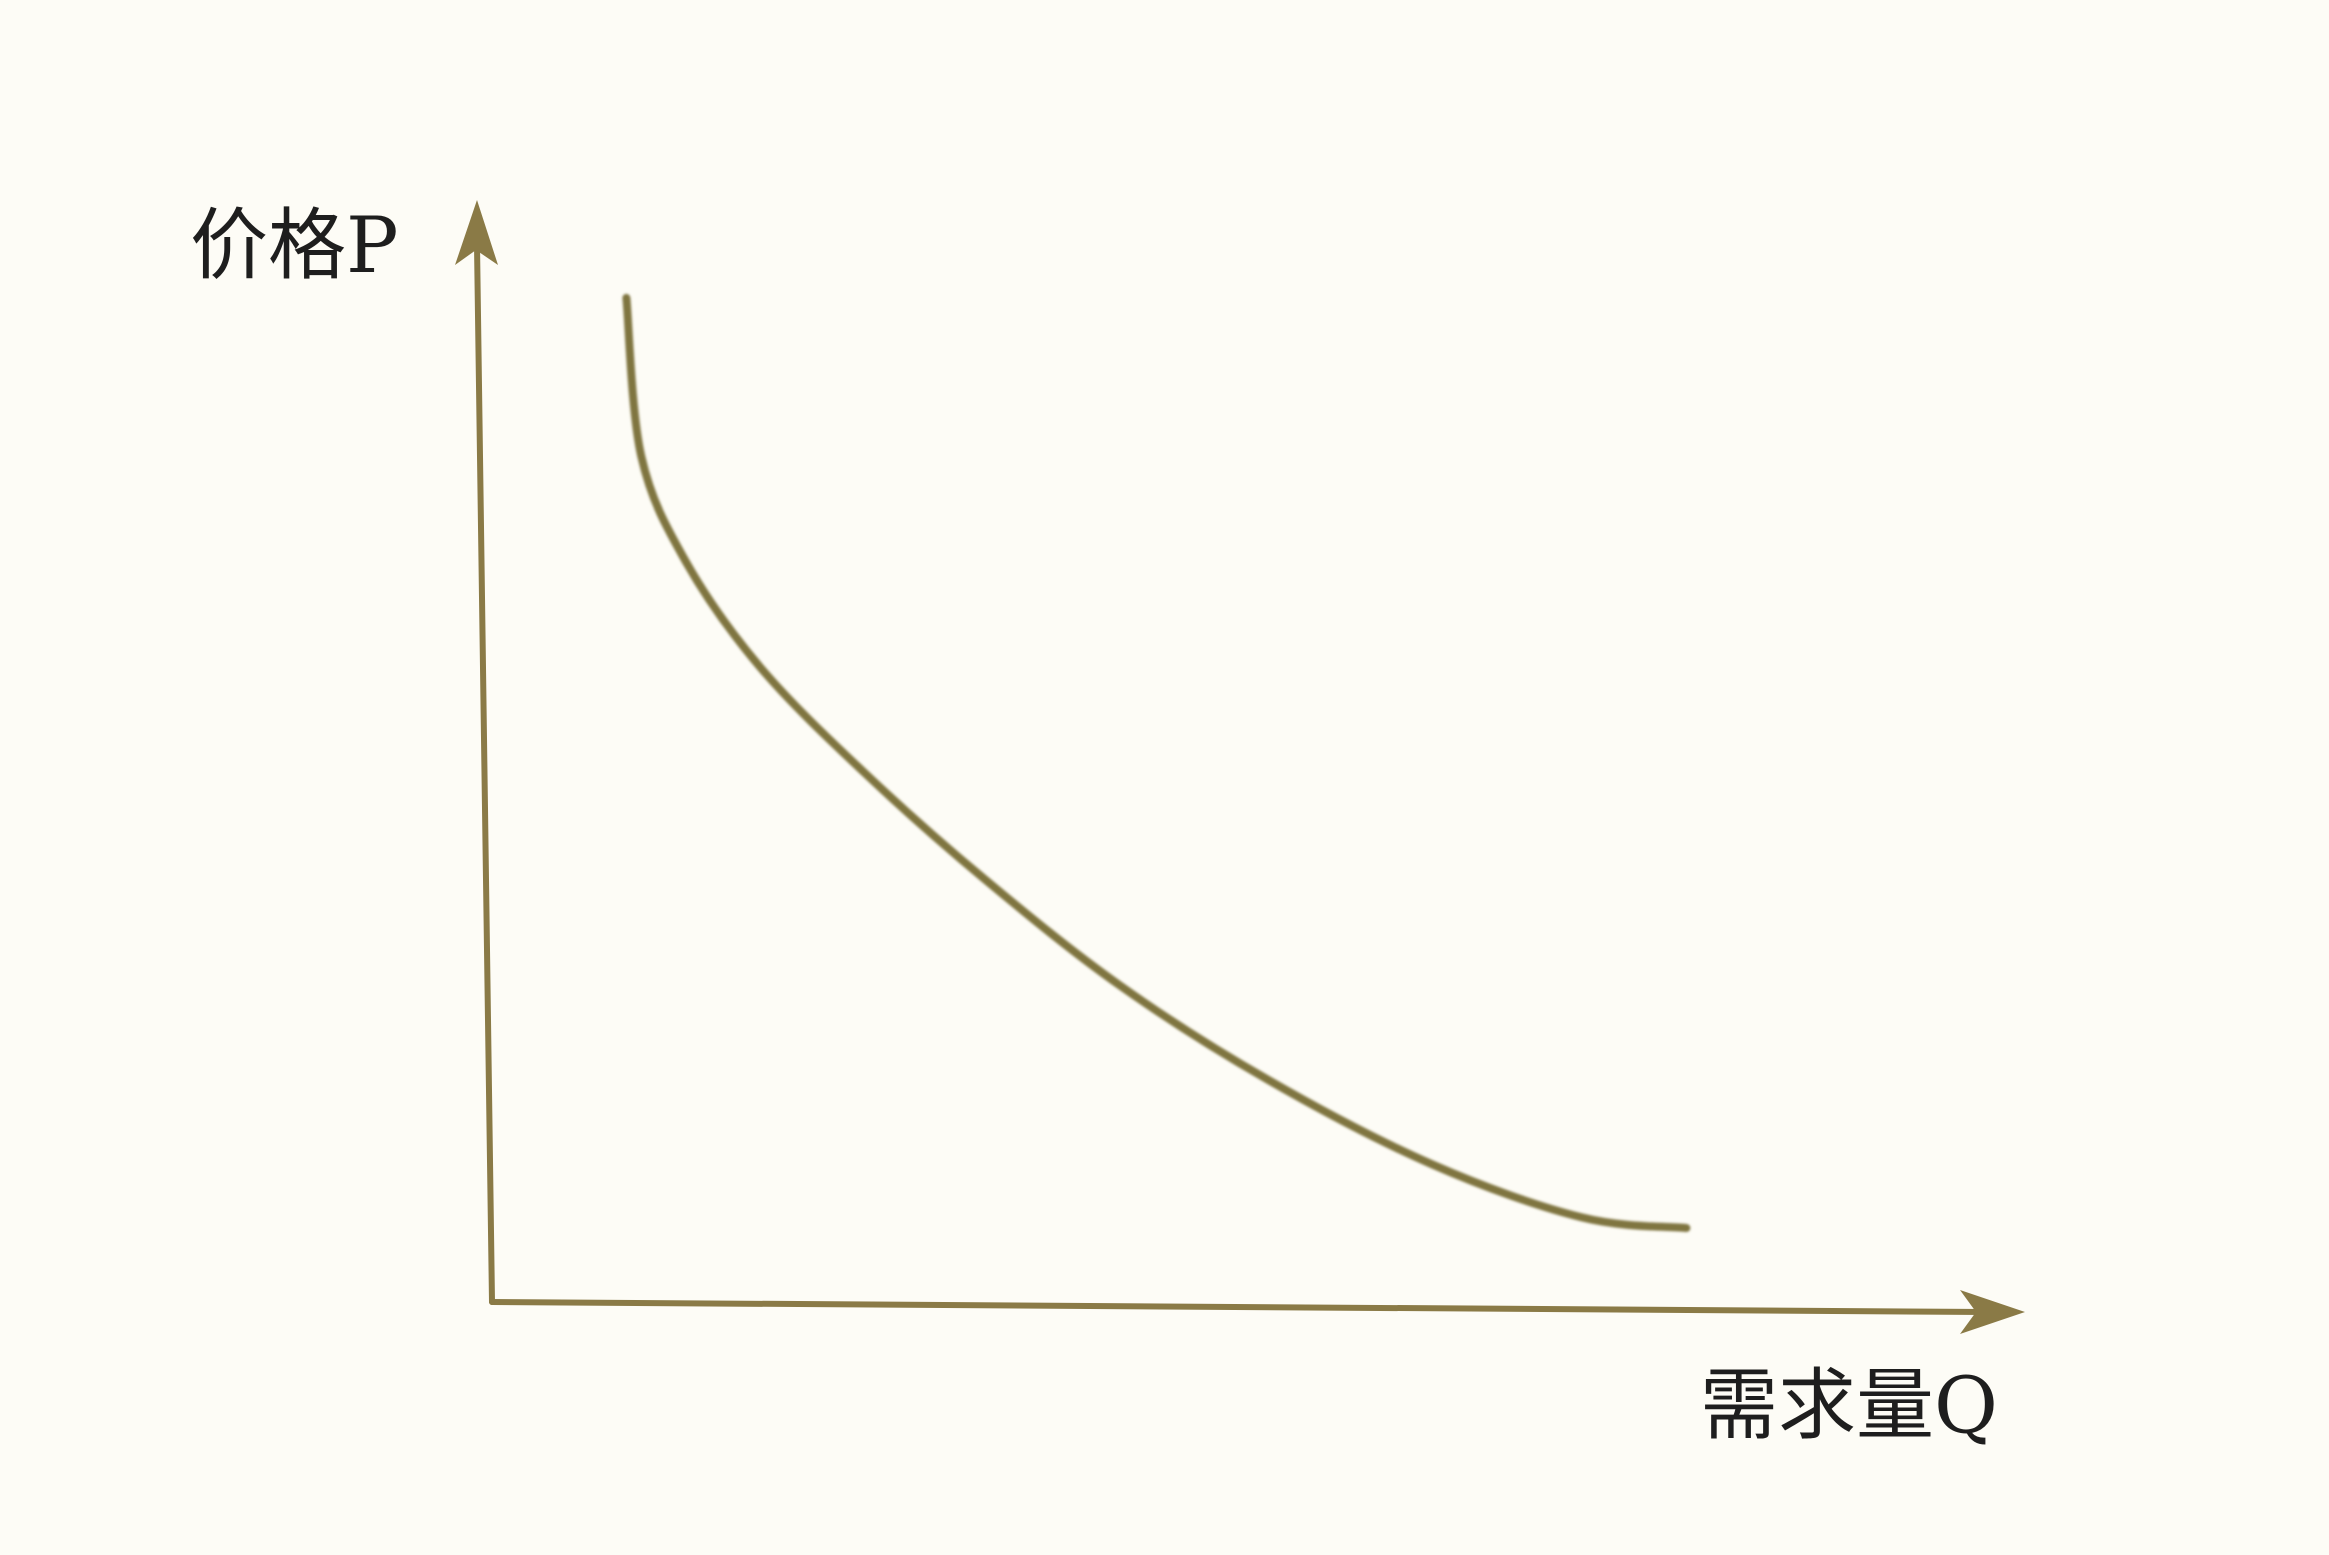  What do you see at coordinates (1849, 1406) in the screenshot?
I see `x-axis-label: 需求量Q` at bounding box center [1849, 1406].